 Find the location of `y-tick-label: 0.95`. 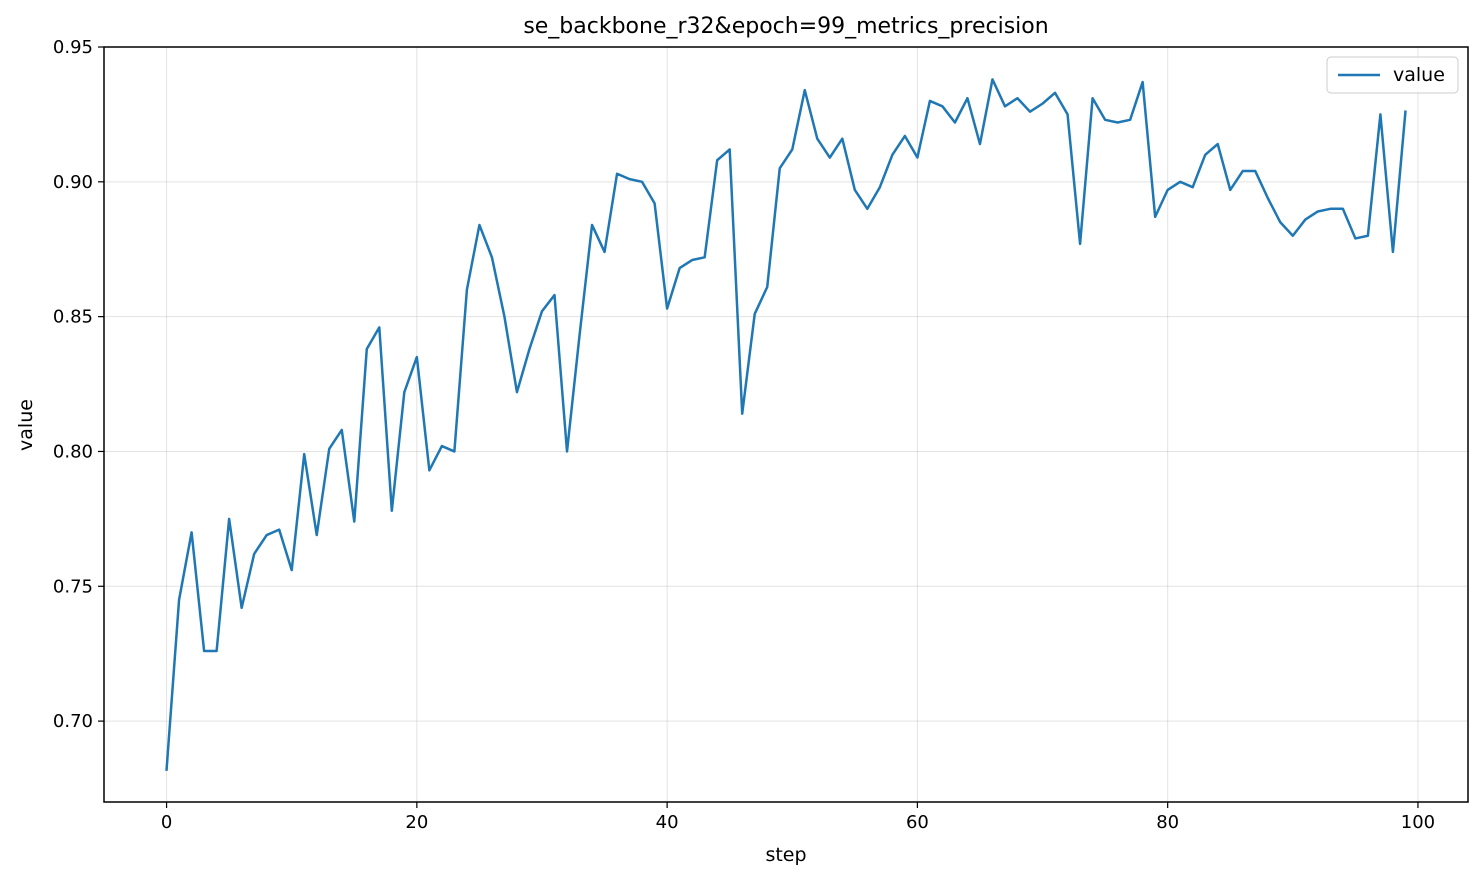

y-tick-label: 0.95 is located at coordinates (73, 47).